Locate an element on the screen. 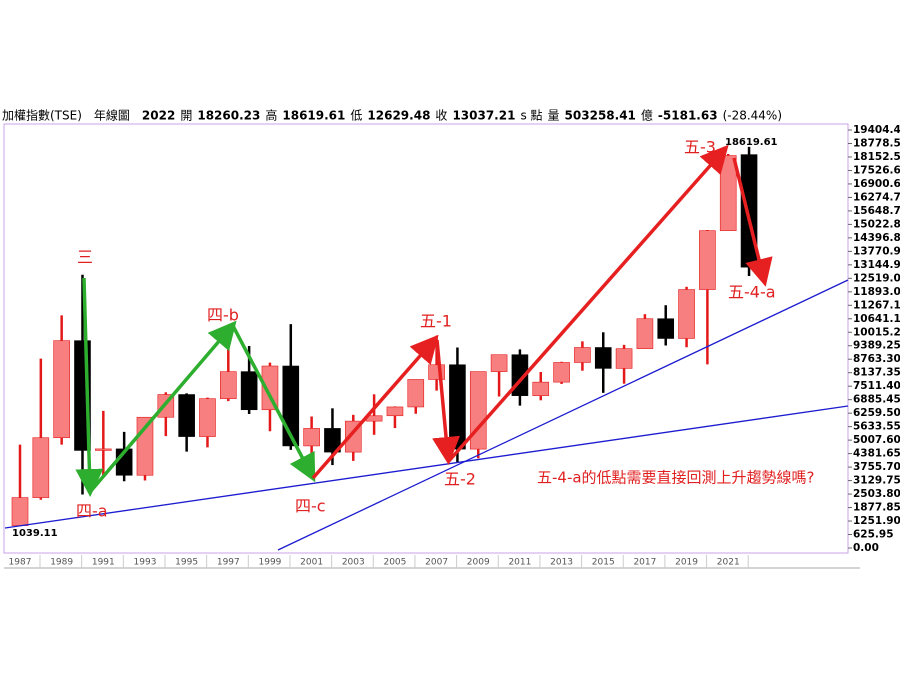 The image size is (900, 675). y-tick-label: 11267.1 is located at coordinates (876, 305).